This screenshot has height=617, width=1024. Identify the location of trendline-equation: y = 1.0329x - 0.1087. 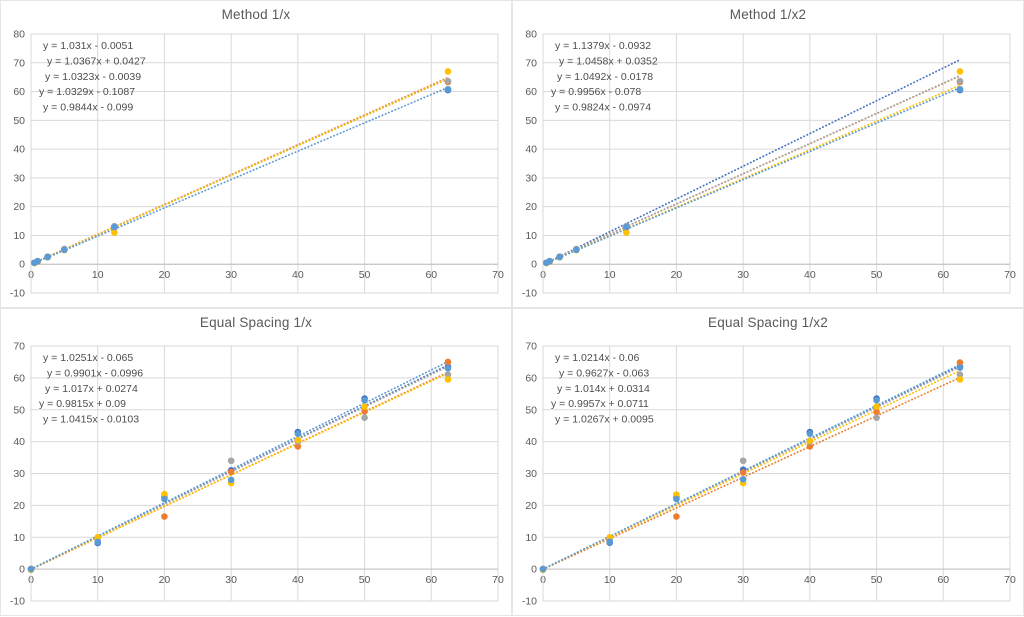
(87, 92).